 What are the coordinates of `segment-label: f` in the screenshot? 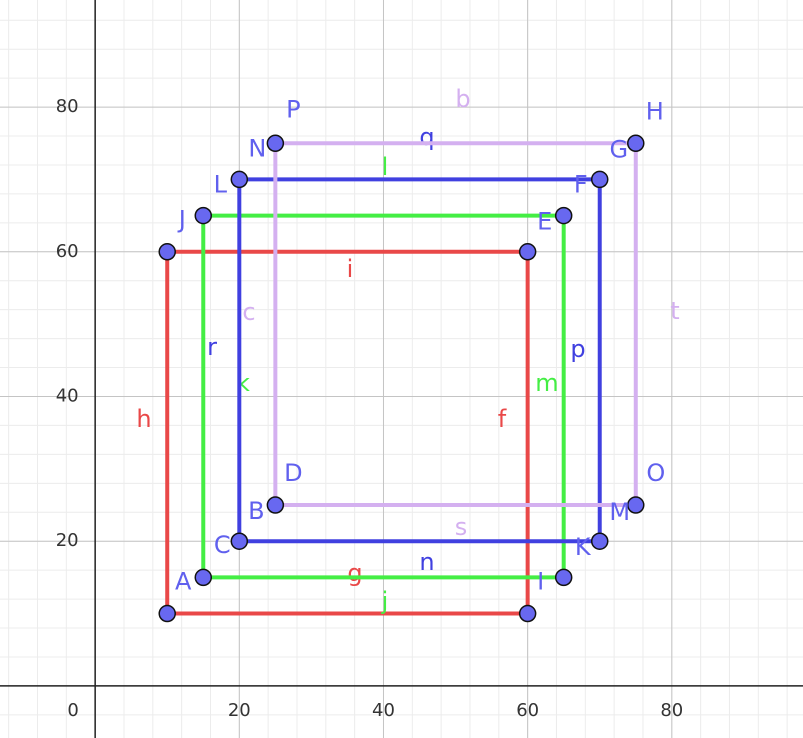 It's located at (502, 419).